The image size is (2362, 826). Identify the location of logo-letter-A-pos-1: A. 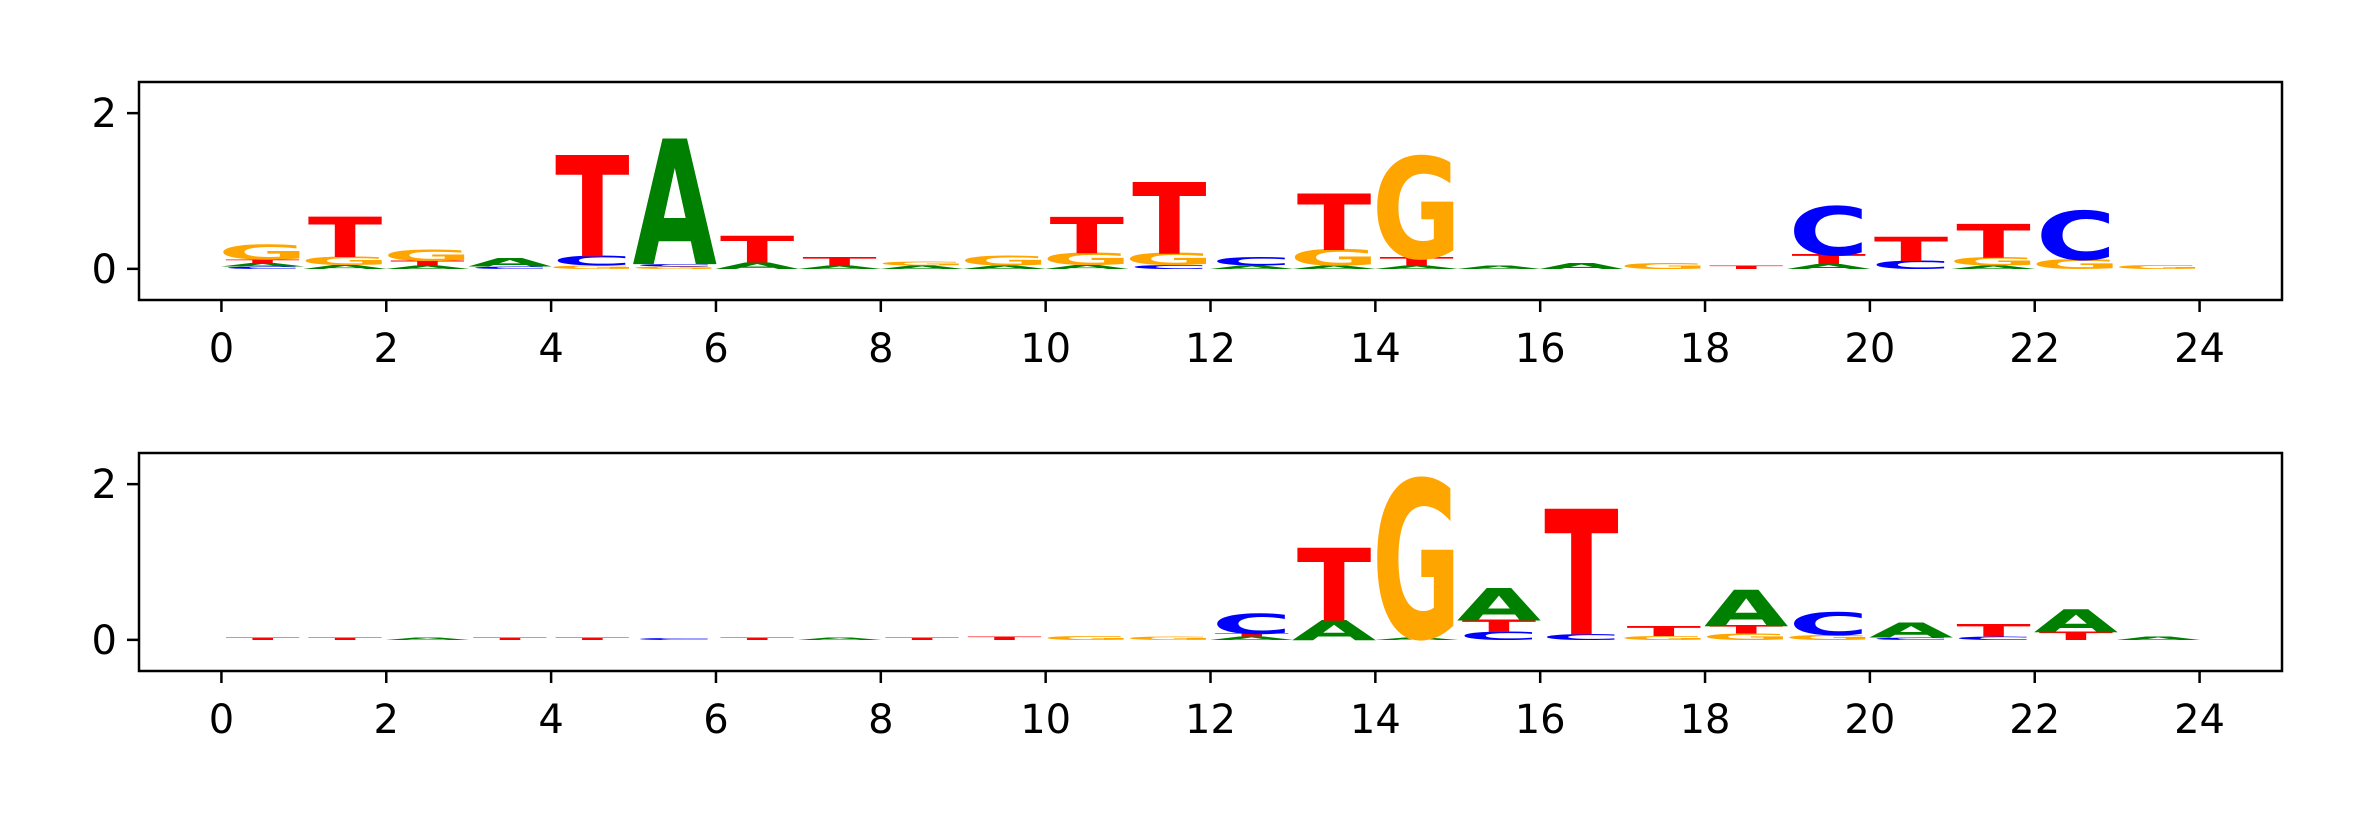
(345, 267).